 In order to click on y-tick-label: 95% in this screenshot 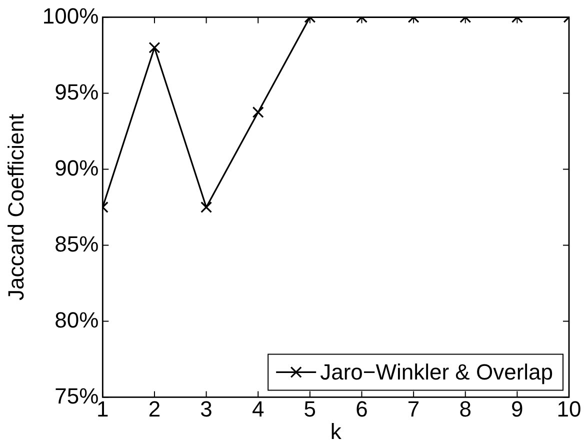, I will do `click(76, 91)`.